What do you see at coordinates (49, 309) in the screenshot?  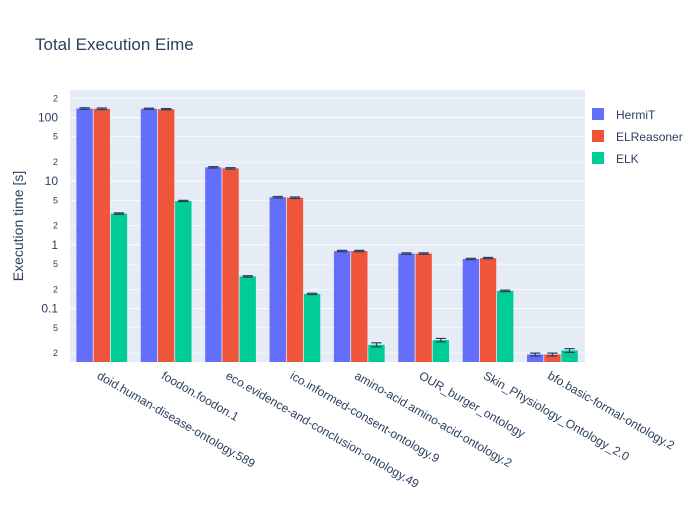 I see `y-tick-label: 0.1` at bounding box center [49, 309].